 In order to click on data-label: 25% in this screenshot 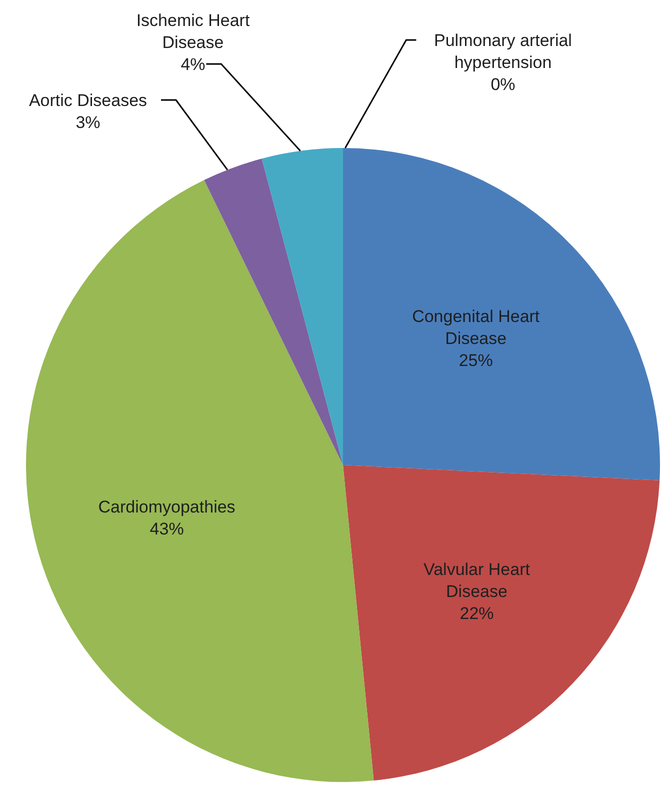, I will do `click(475, 360)`.